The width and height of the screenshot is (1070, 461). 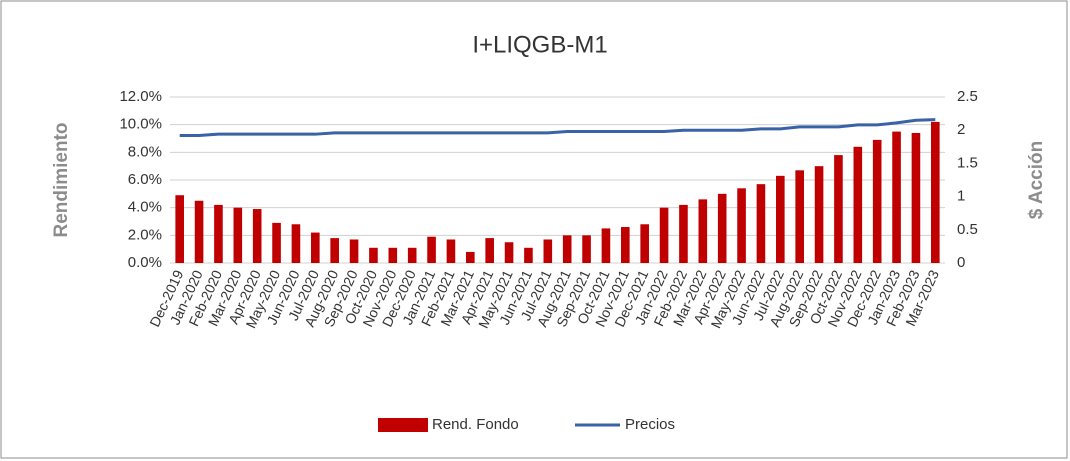 I want to click on y-tick-label: 0.0%, so click(x=145, y=262).